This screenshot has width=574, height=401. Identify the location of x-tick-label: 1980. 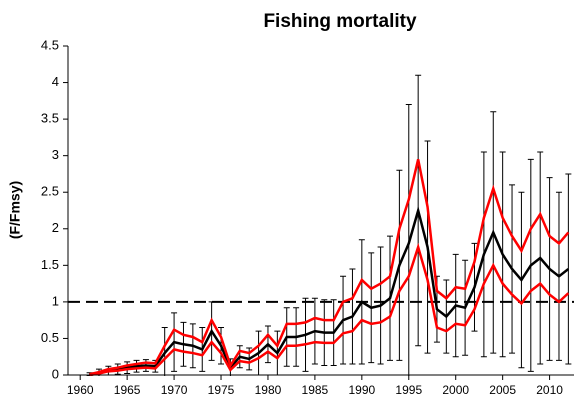
(268, 390).